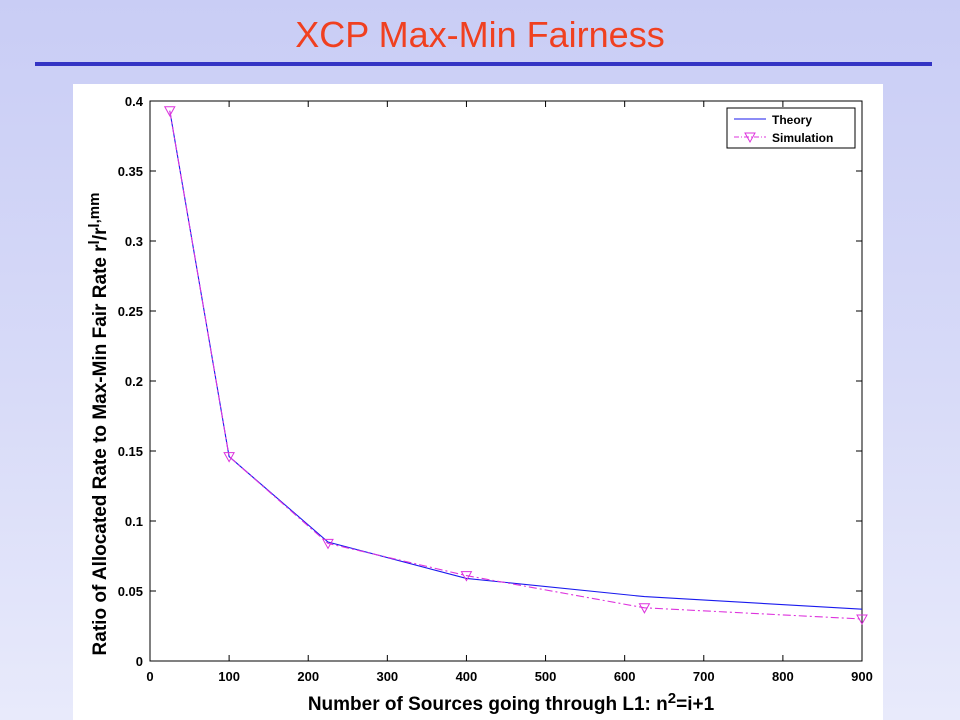 The width and height of the screenshot is (960, 720). Describe the element at coordinates (130, 311) in the screenshot. I see `y-tick-label: 0.25` at that location.